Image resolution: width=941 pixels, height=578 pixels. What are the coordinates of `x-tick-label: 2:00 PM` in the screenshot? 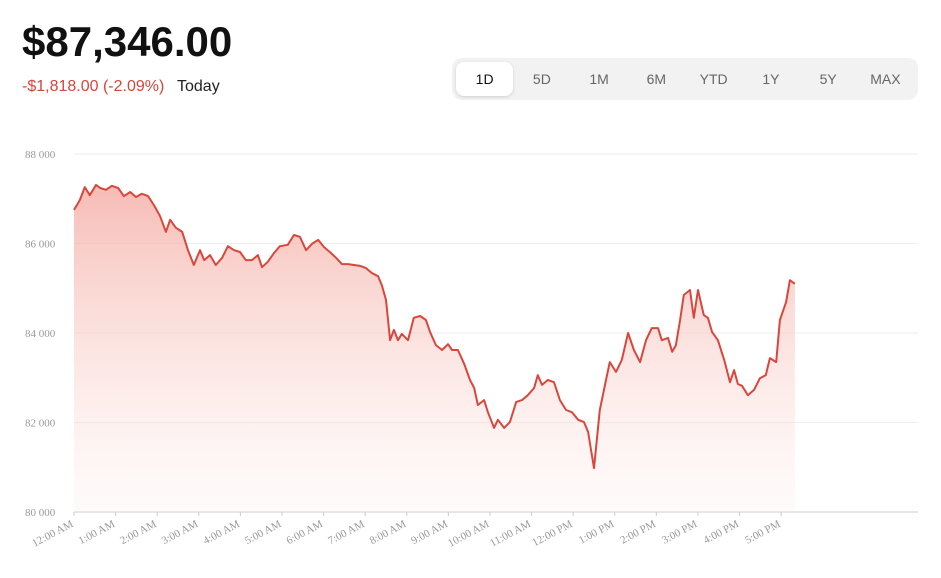 It's located at (638, 532).